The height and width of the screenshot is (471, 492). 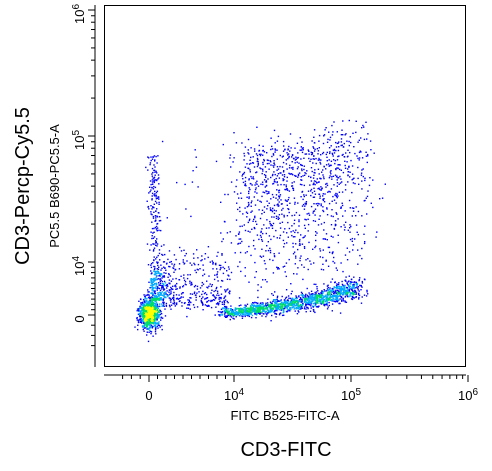 I want to click on x-tick-label: 104, so click(x=234, y=395).